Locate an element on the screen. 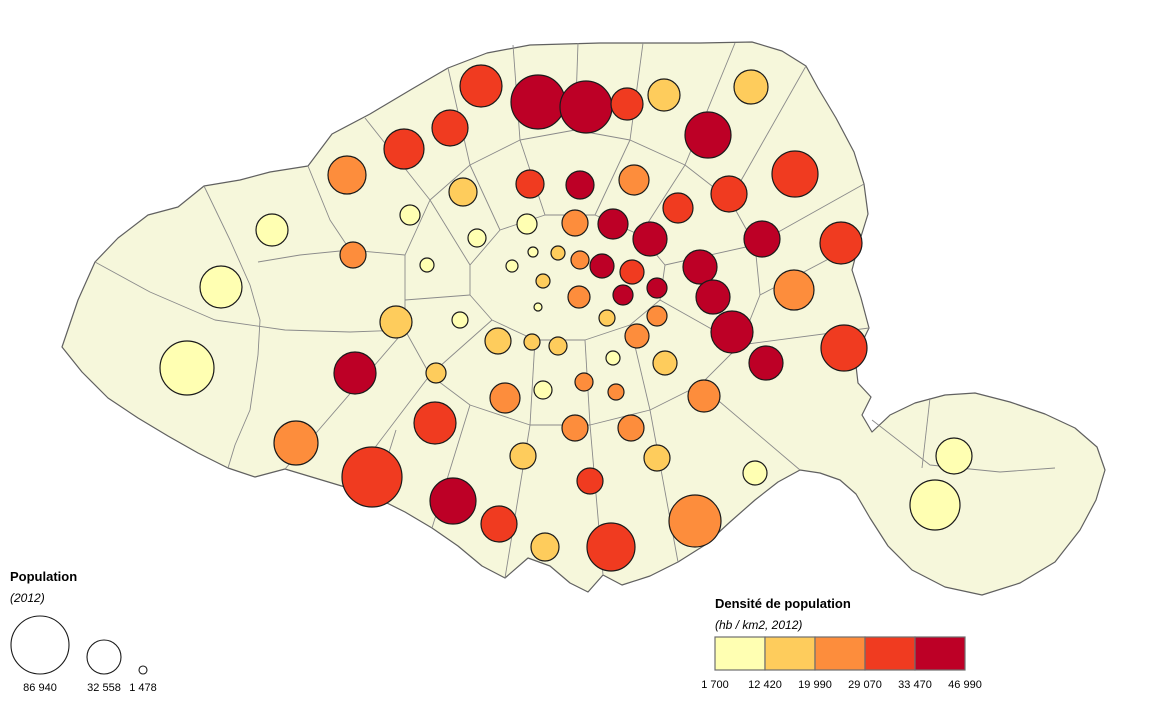 The image size is (1160, 701). density-legend-break: 12 420 is located at coordinates (765, 685).